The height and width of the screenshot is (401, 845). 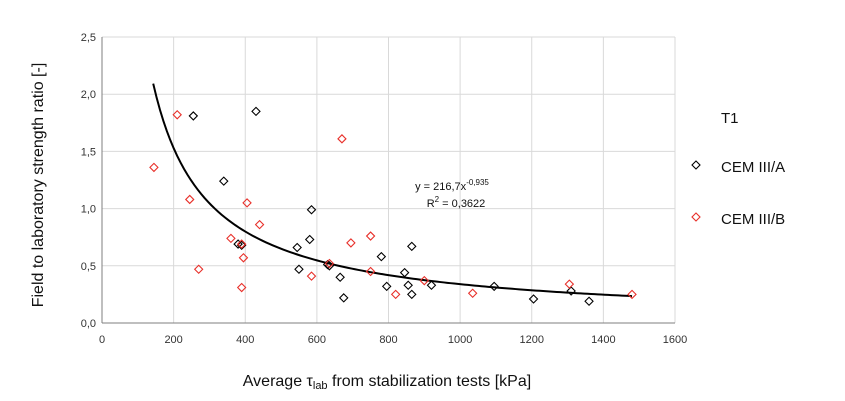 I want to click on y-tick-label: 2,5, so click(x=88, y=38).